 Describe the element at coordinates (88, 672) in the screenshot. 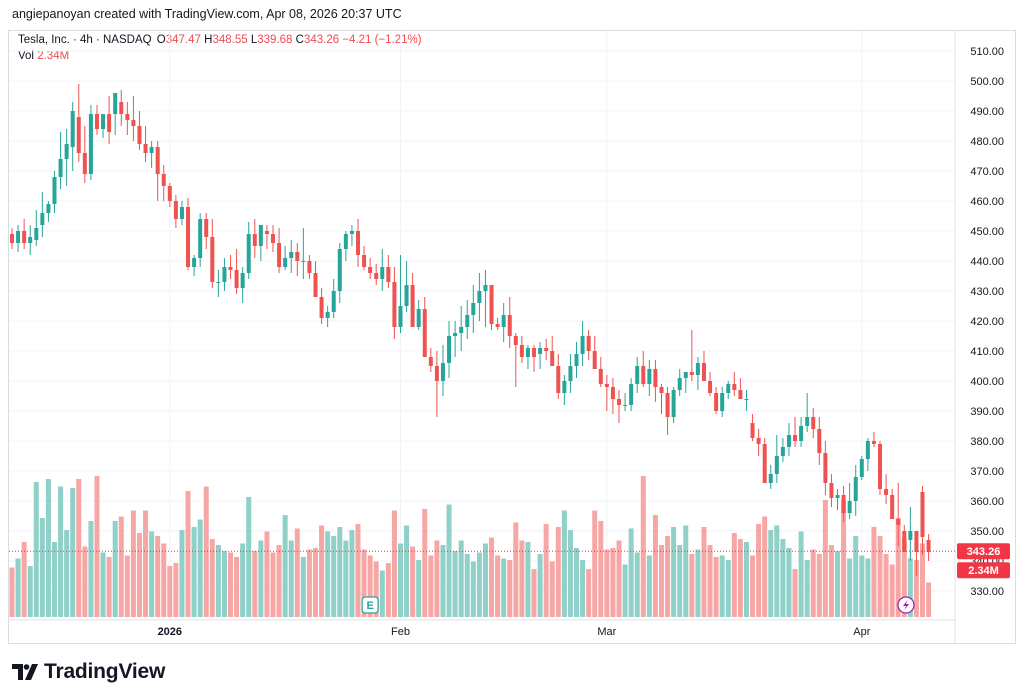

I see `tradingview-logo: TradingView` at that location.